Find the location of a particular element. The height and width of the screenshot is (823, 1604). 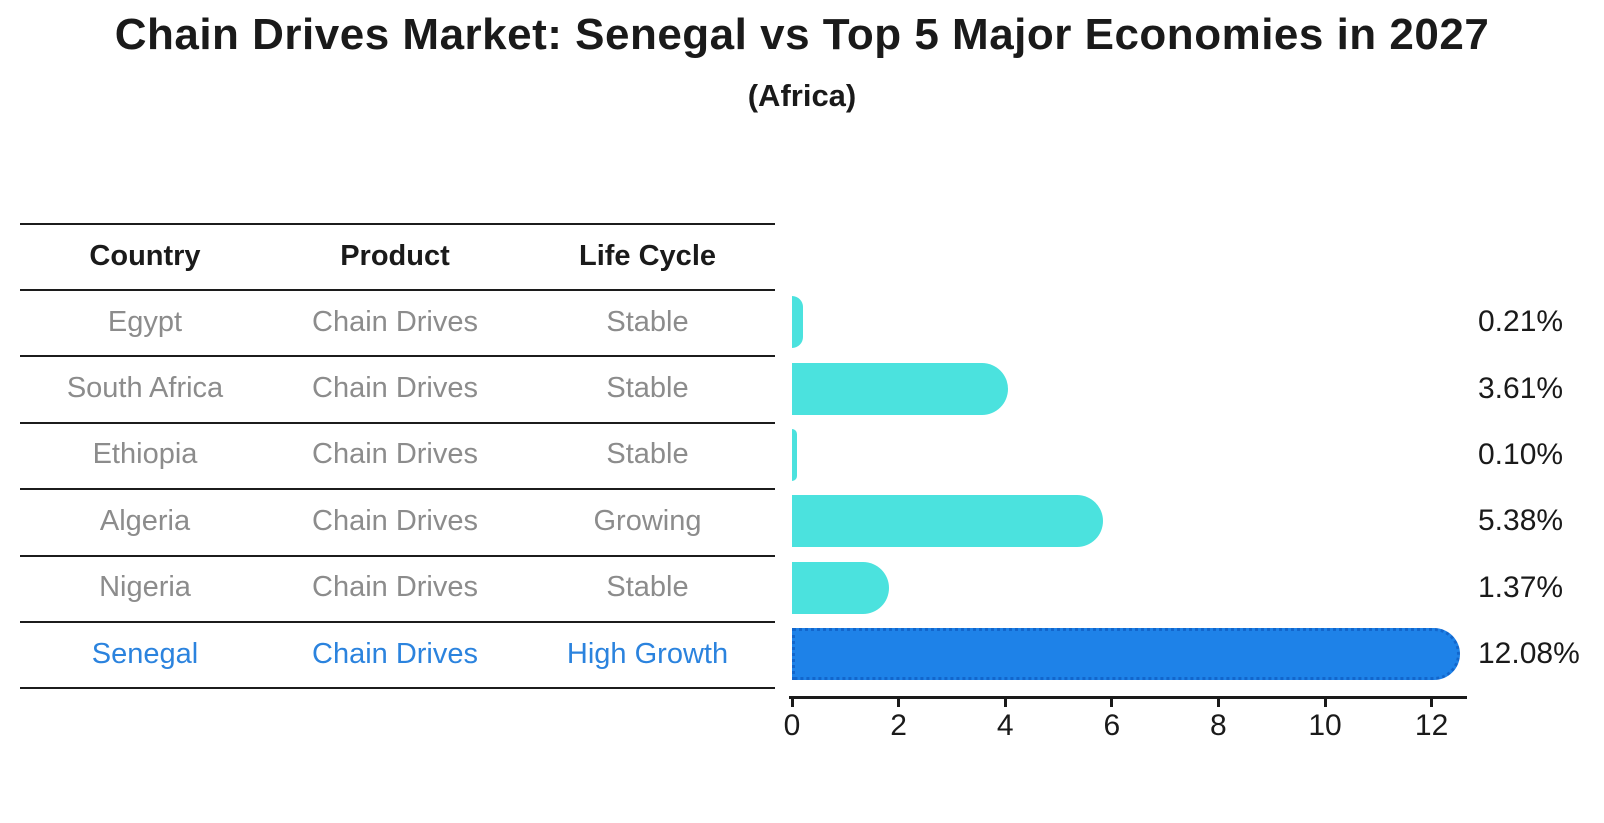

value-label-algeria: 5.38% is located at coordinates (1521, 521).